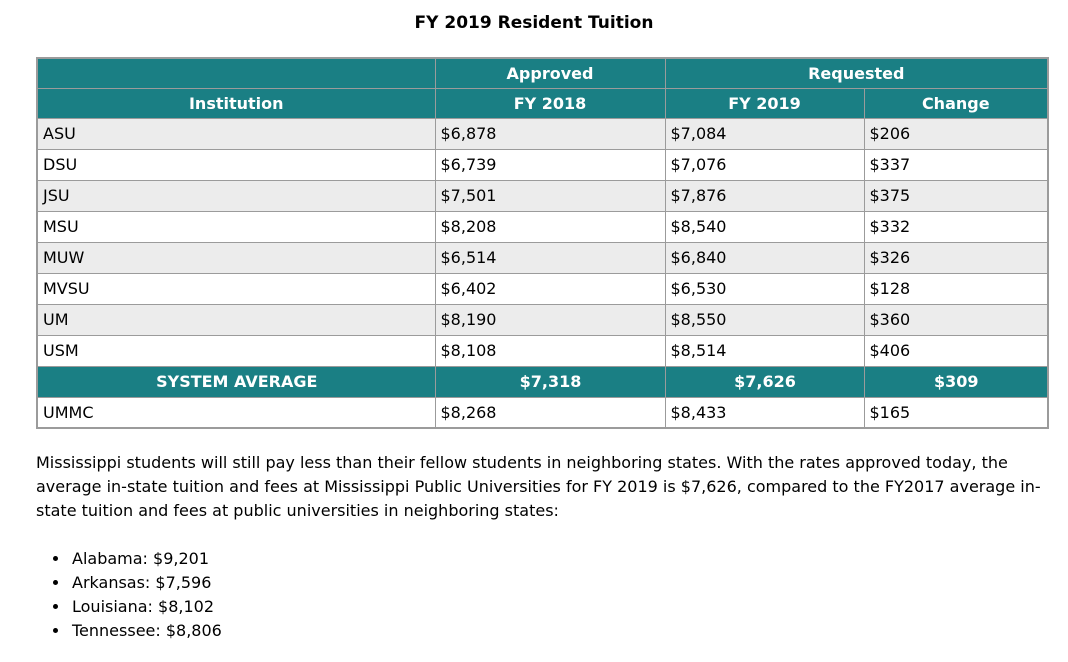 The image size is (1068, 662). What do you see at coordinates (236, 133) in the screenshot?
I see `cell-institution: ASU` at bounding box center [236, 133].